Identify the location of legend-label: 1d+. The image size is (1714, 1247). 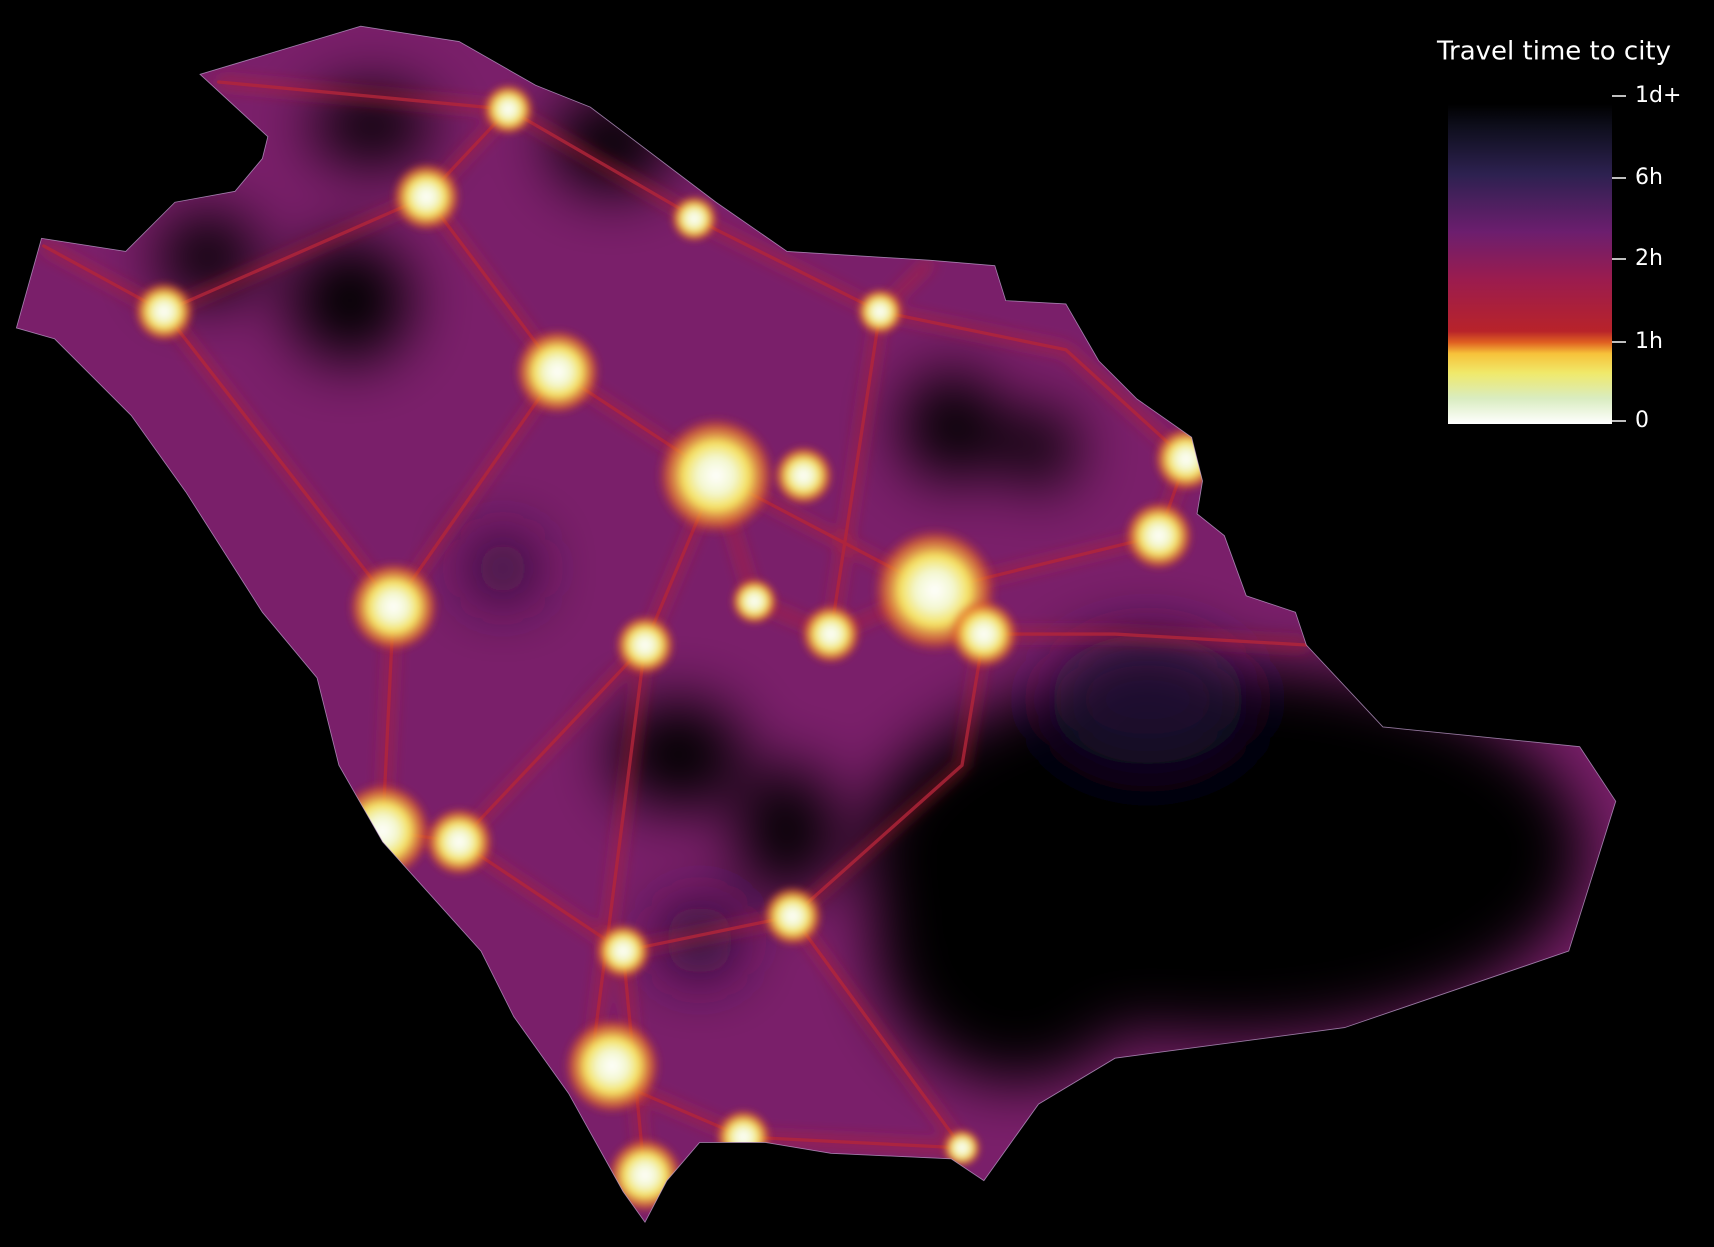
(1658, 95).